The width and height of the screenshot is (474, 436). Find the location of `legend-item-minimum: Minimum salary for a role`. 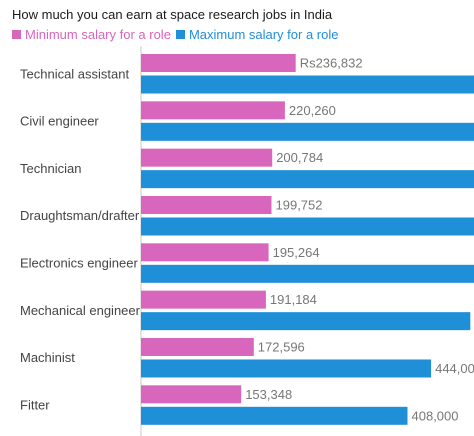

legend-item-minimum: Minimum salary for a role is located at coordinates (91, 34).